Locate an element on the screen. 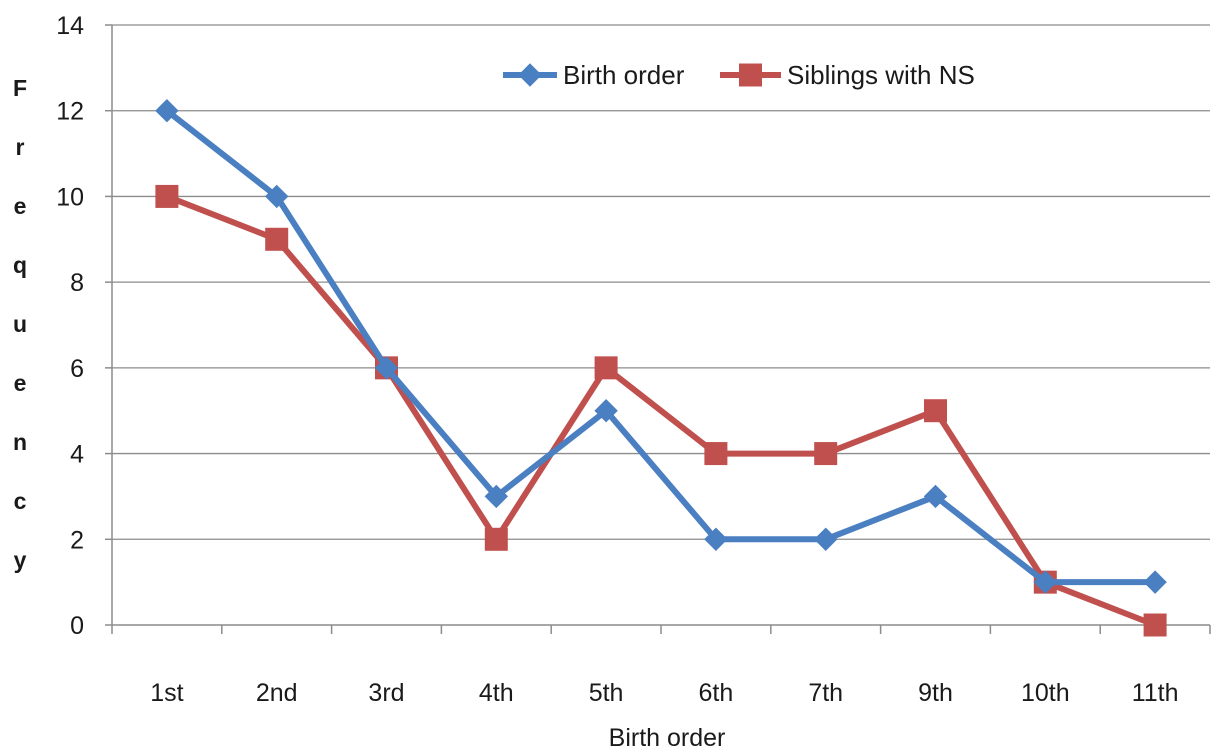 This screenshot has width=1212, height=753. y-tick-label-7: 14 is located at coordinates (70, 26).